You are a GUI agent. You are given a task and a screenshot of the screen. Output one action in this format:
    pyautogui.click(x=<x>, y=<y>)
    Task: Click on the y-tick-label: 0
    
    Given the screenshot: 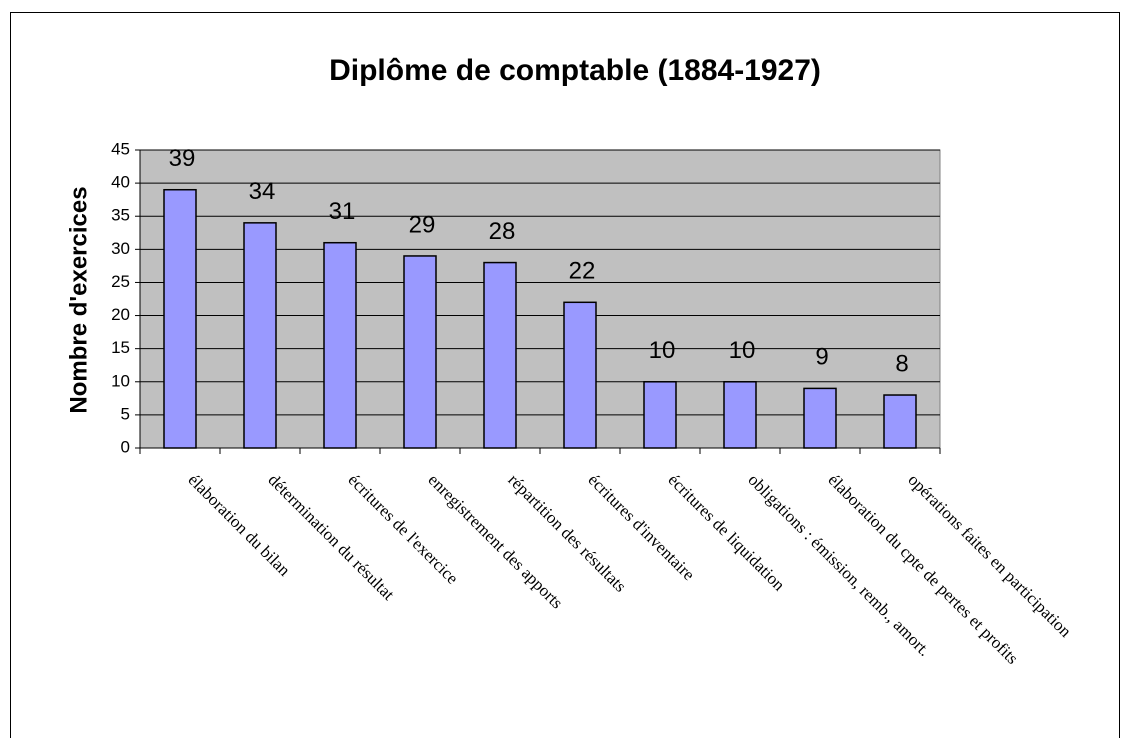 What is the action you would take?
    pyautogui.click(x=125, y=446)
    